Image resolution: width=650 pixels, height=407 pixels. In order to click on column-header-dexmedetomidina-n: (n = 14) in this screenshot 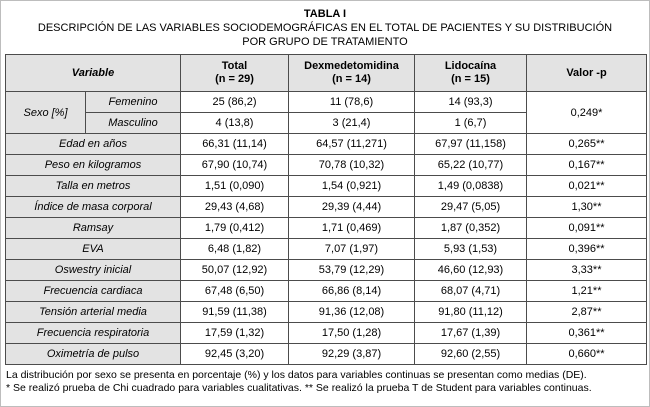, I will do `click(351, 79)`.